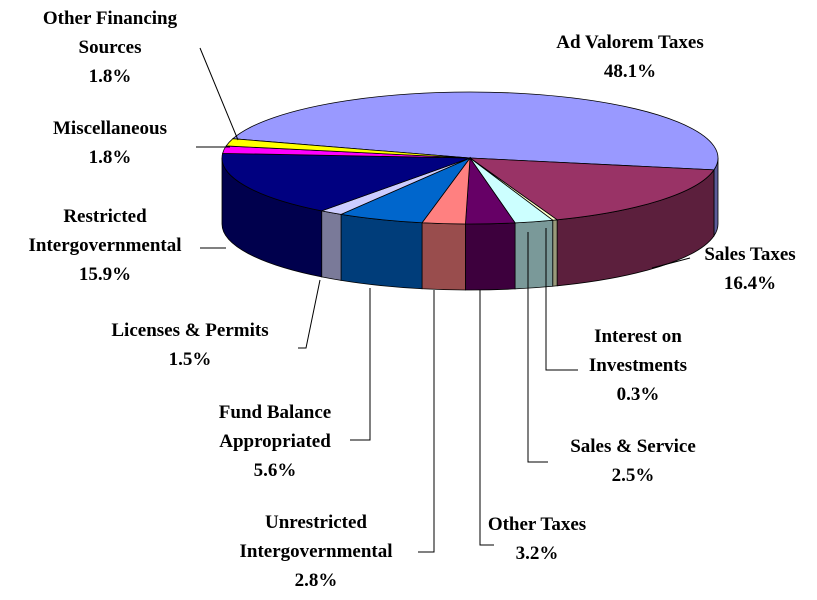 The image size is (817, 600). Describe the element at coordinates (190, 330) in the screenshot. I see `category-label: Licenses & Permits` at that location.